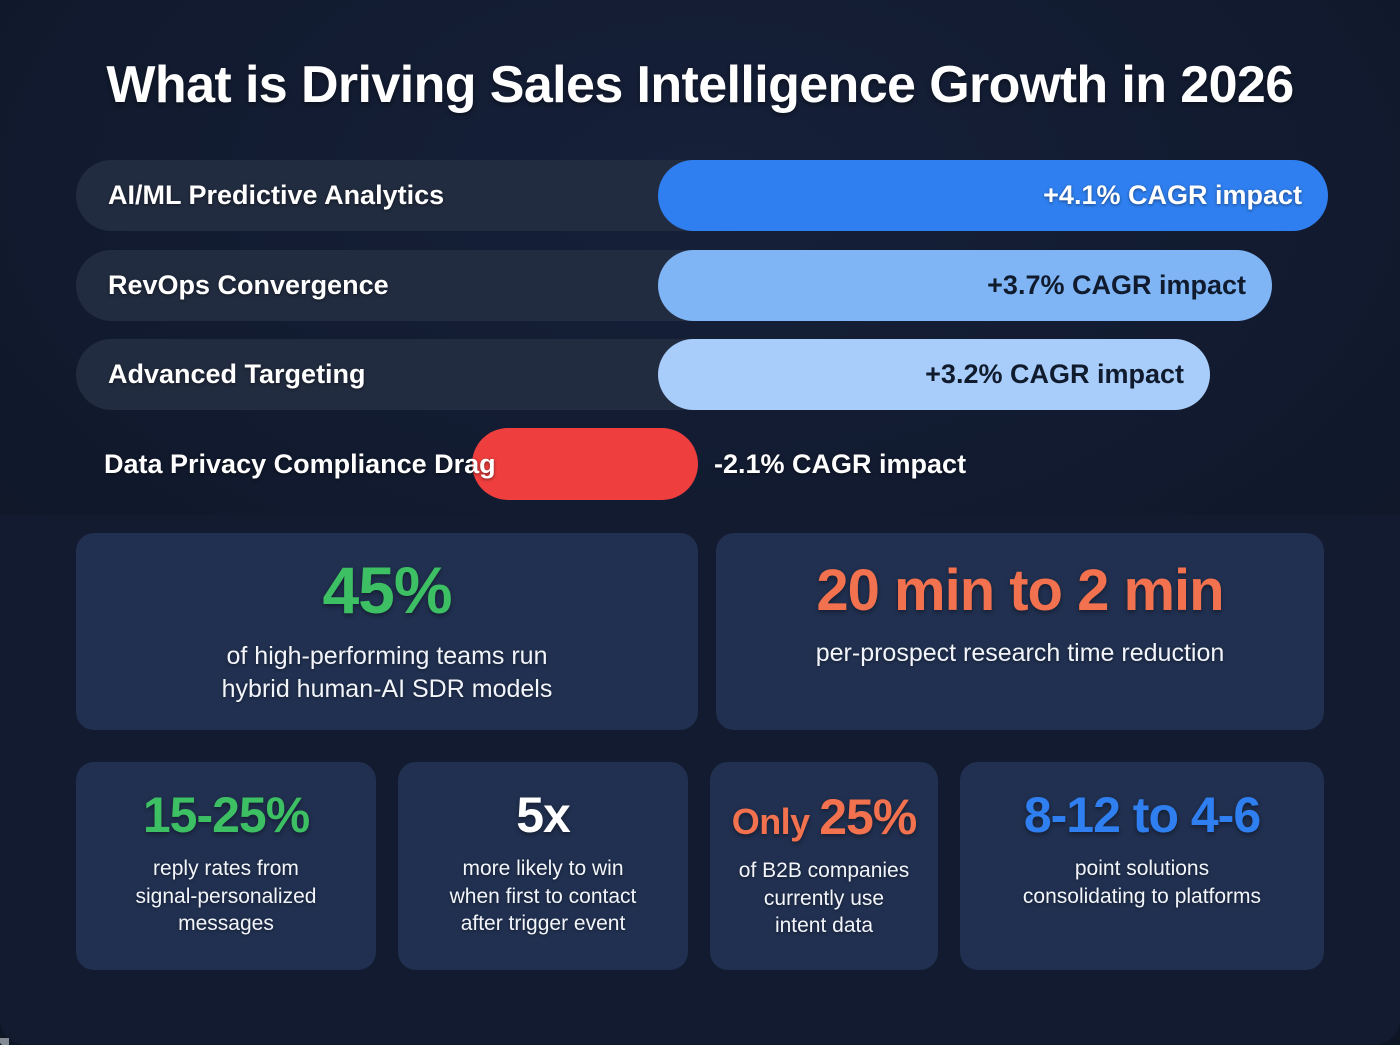 This screenshot has width=1400, height=1045. I want to click on stat-value: Only 25%, so click(824, 817).